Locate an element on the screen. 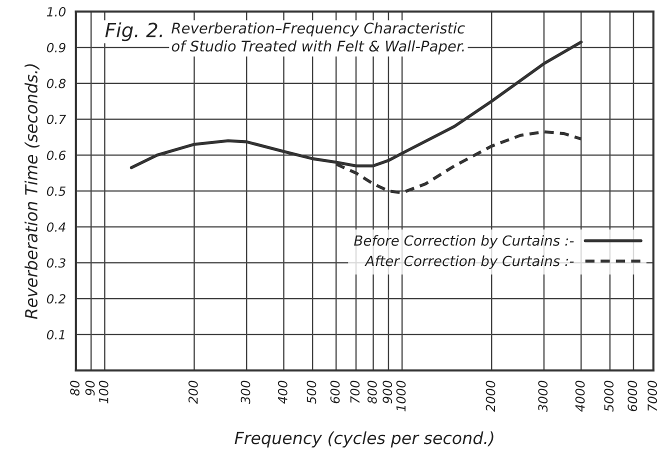 The height and width of the screenshot is (463, 660). y-tick-label: 0.8 is located at coordinates (56, 83).